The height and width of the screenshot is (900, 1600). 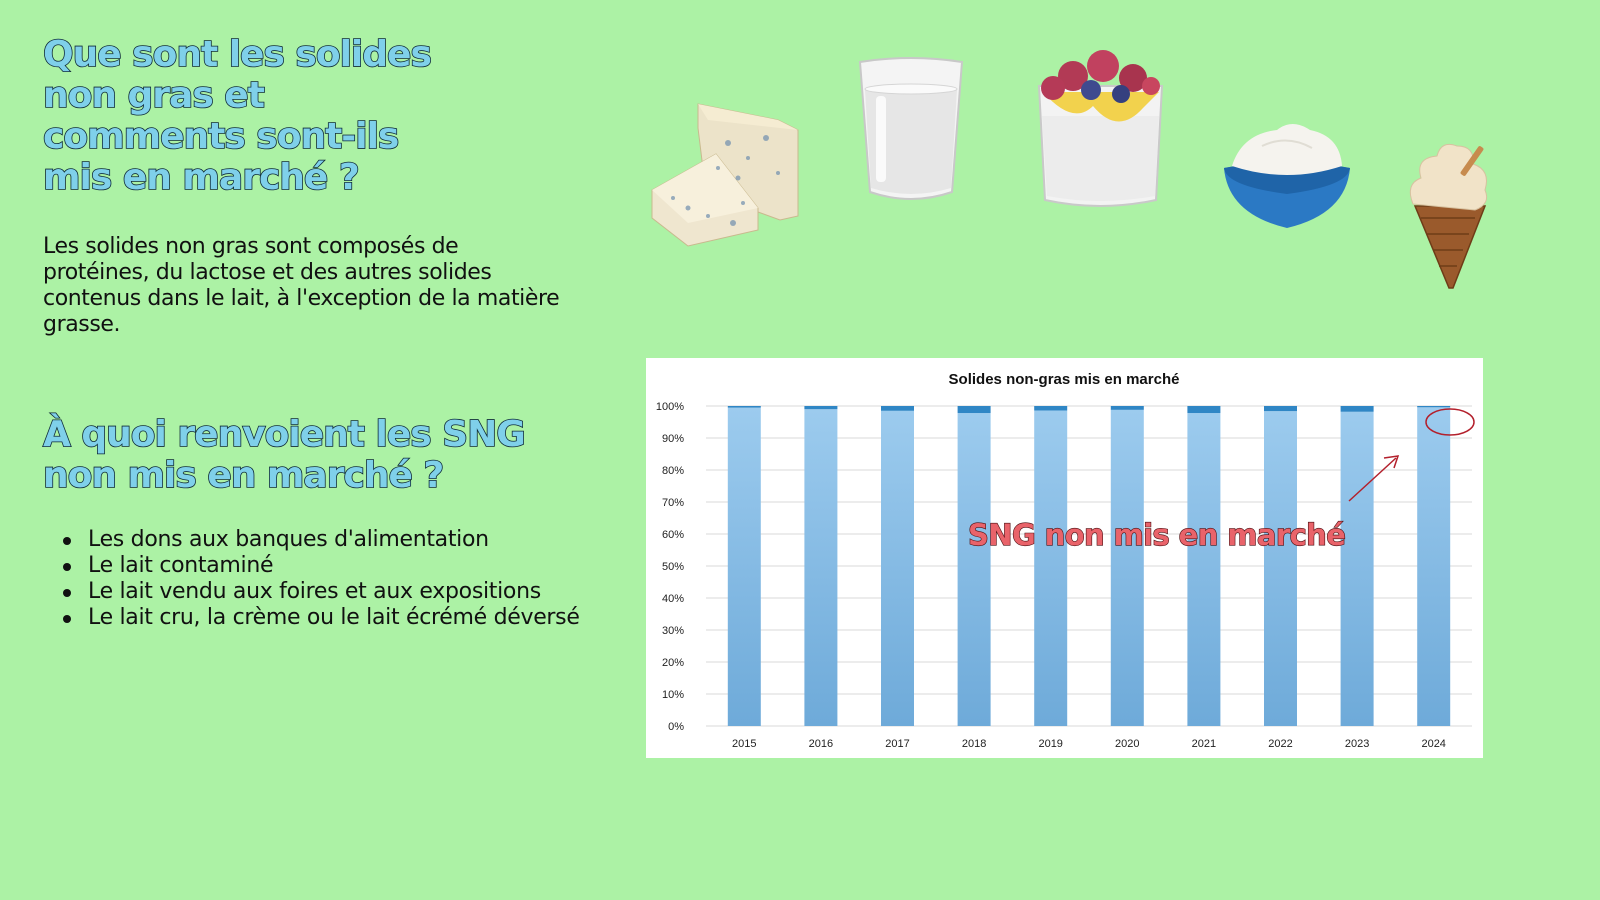 I want to click on x-tick-label: 2018, so click(x=974, y=744).